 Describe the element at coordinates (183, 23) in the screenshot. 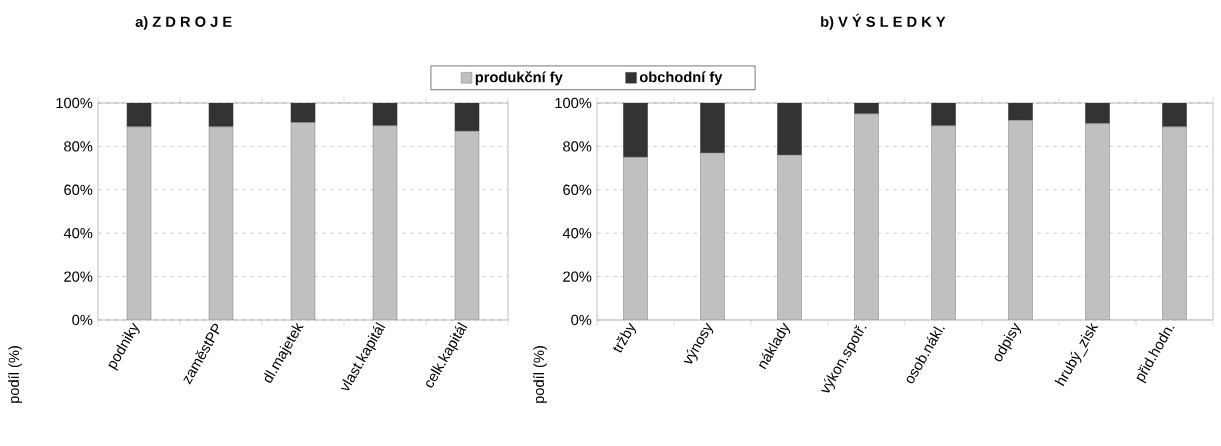

I see `chart-title: a) Z D R O J E` at that location.